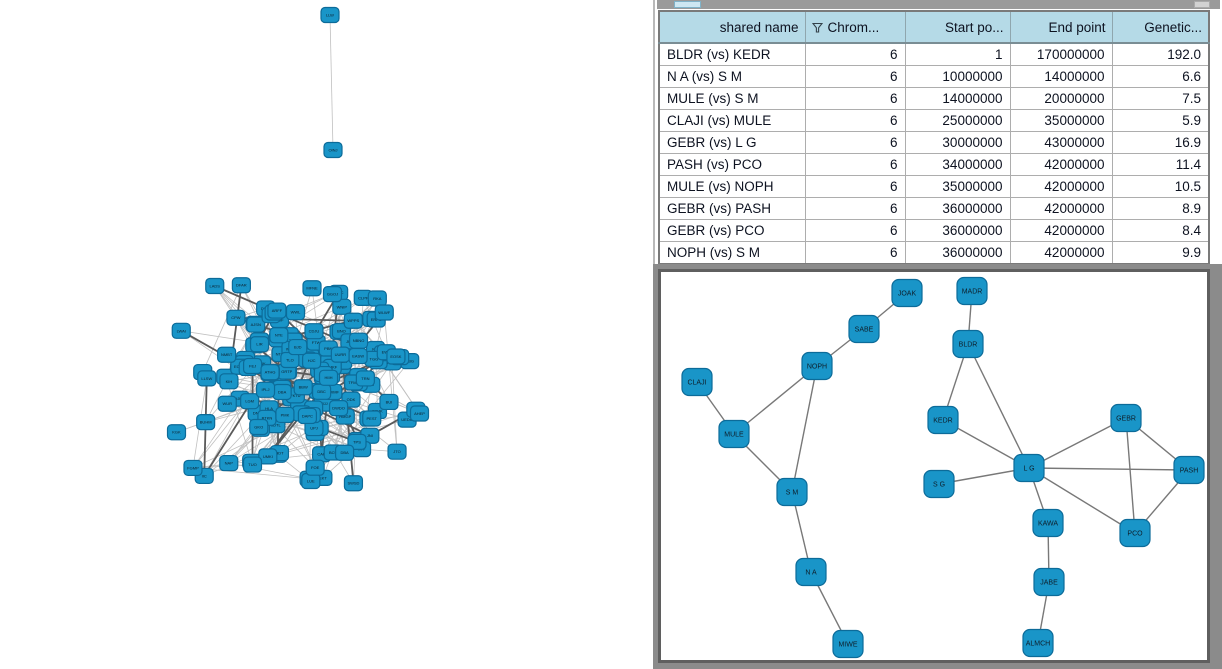 This screenshot has width=1222, height=669. I want to click on network-node-bldr: BLDR, so click(968, 344).